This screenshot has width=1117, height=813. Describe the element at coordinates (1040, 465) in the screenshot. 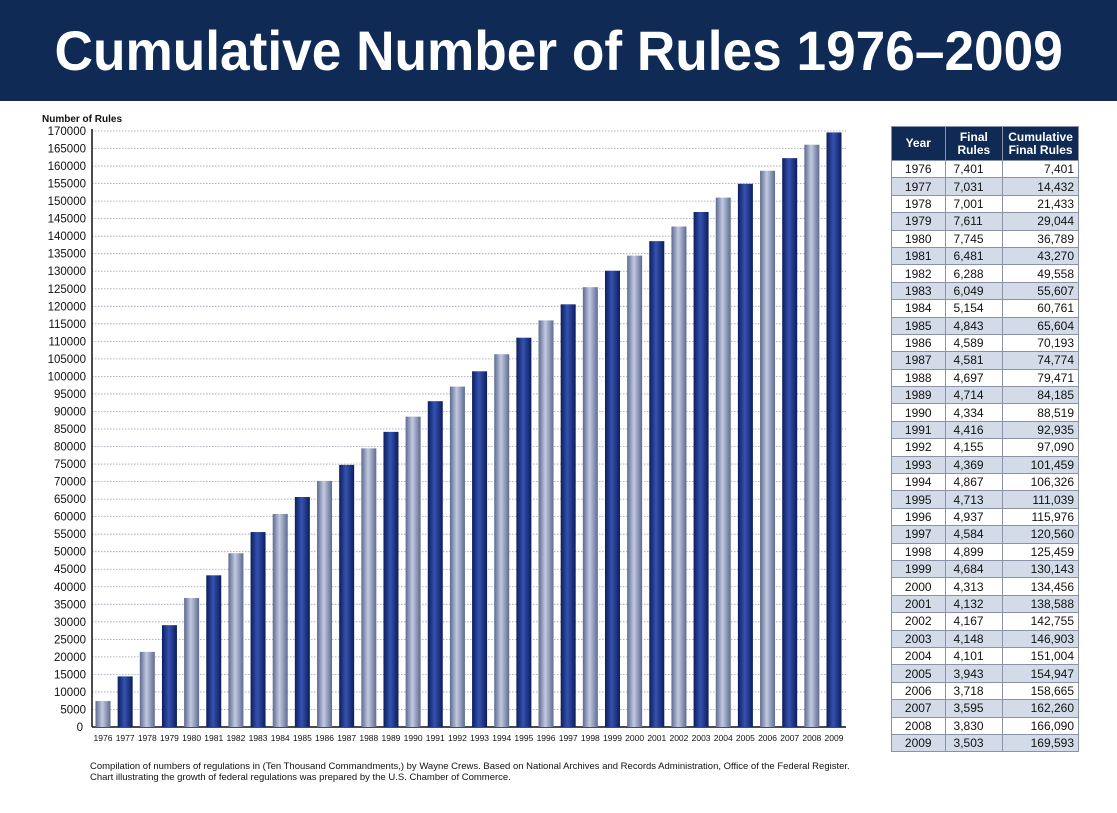

I see `cell-cumulative: 101,459` at that location.